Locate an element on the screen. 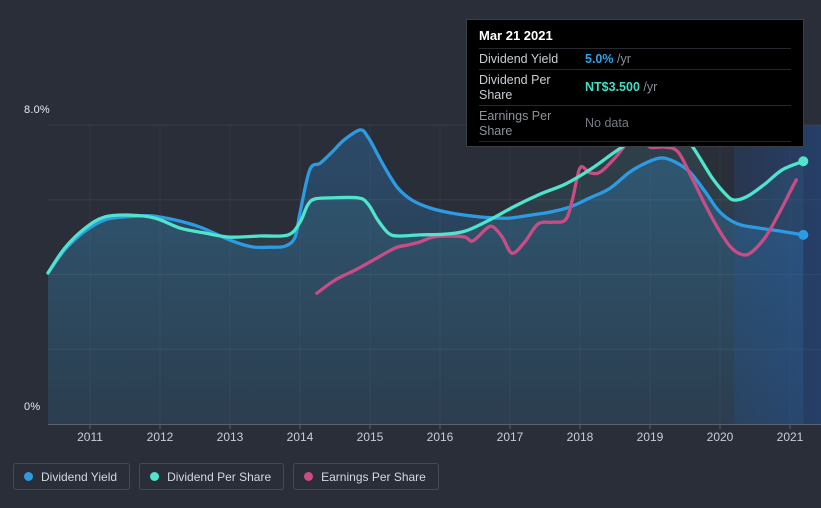 The width and height of the screenshot is (821, 508). tooltip-value: NT$3.500 /yr is located at coordinates (621, 87).